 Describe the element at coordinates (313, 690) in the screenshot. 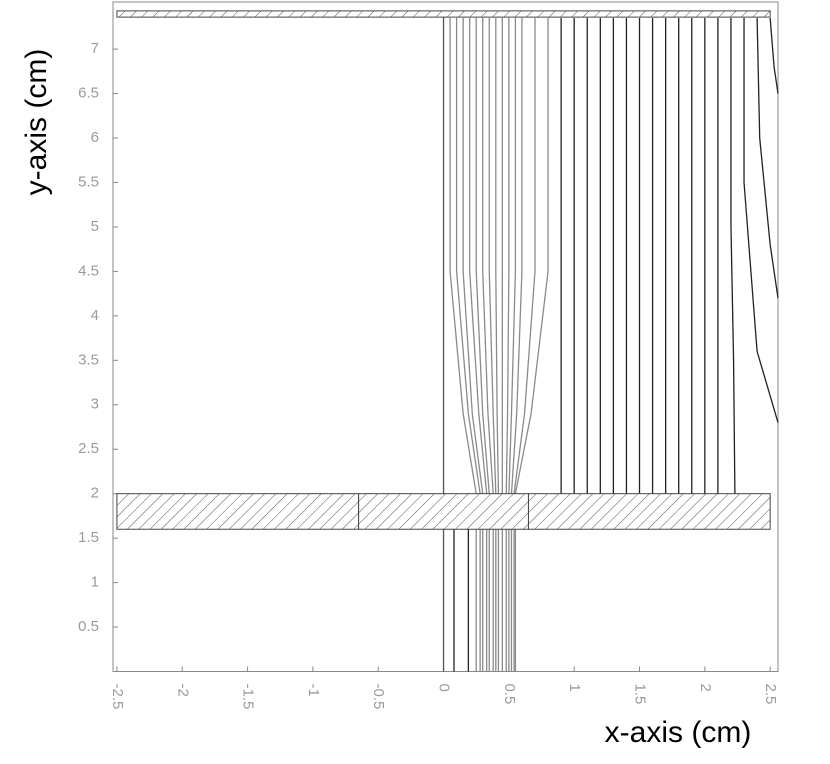

I see `x-tick-label: -1` at that location.